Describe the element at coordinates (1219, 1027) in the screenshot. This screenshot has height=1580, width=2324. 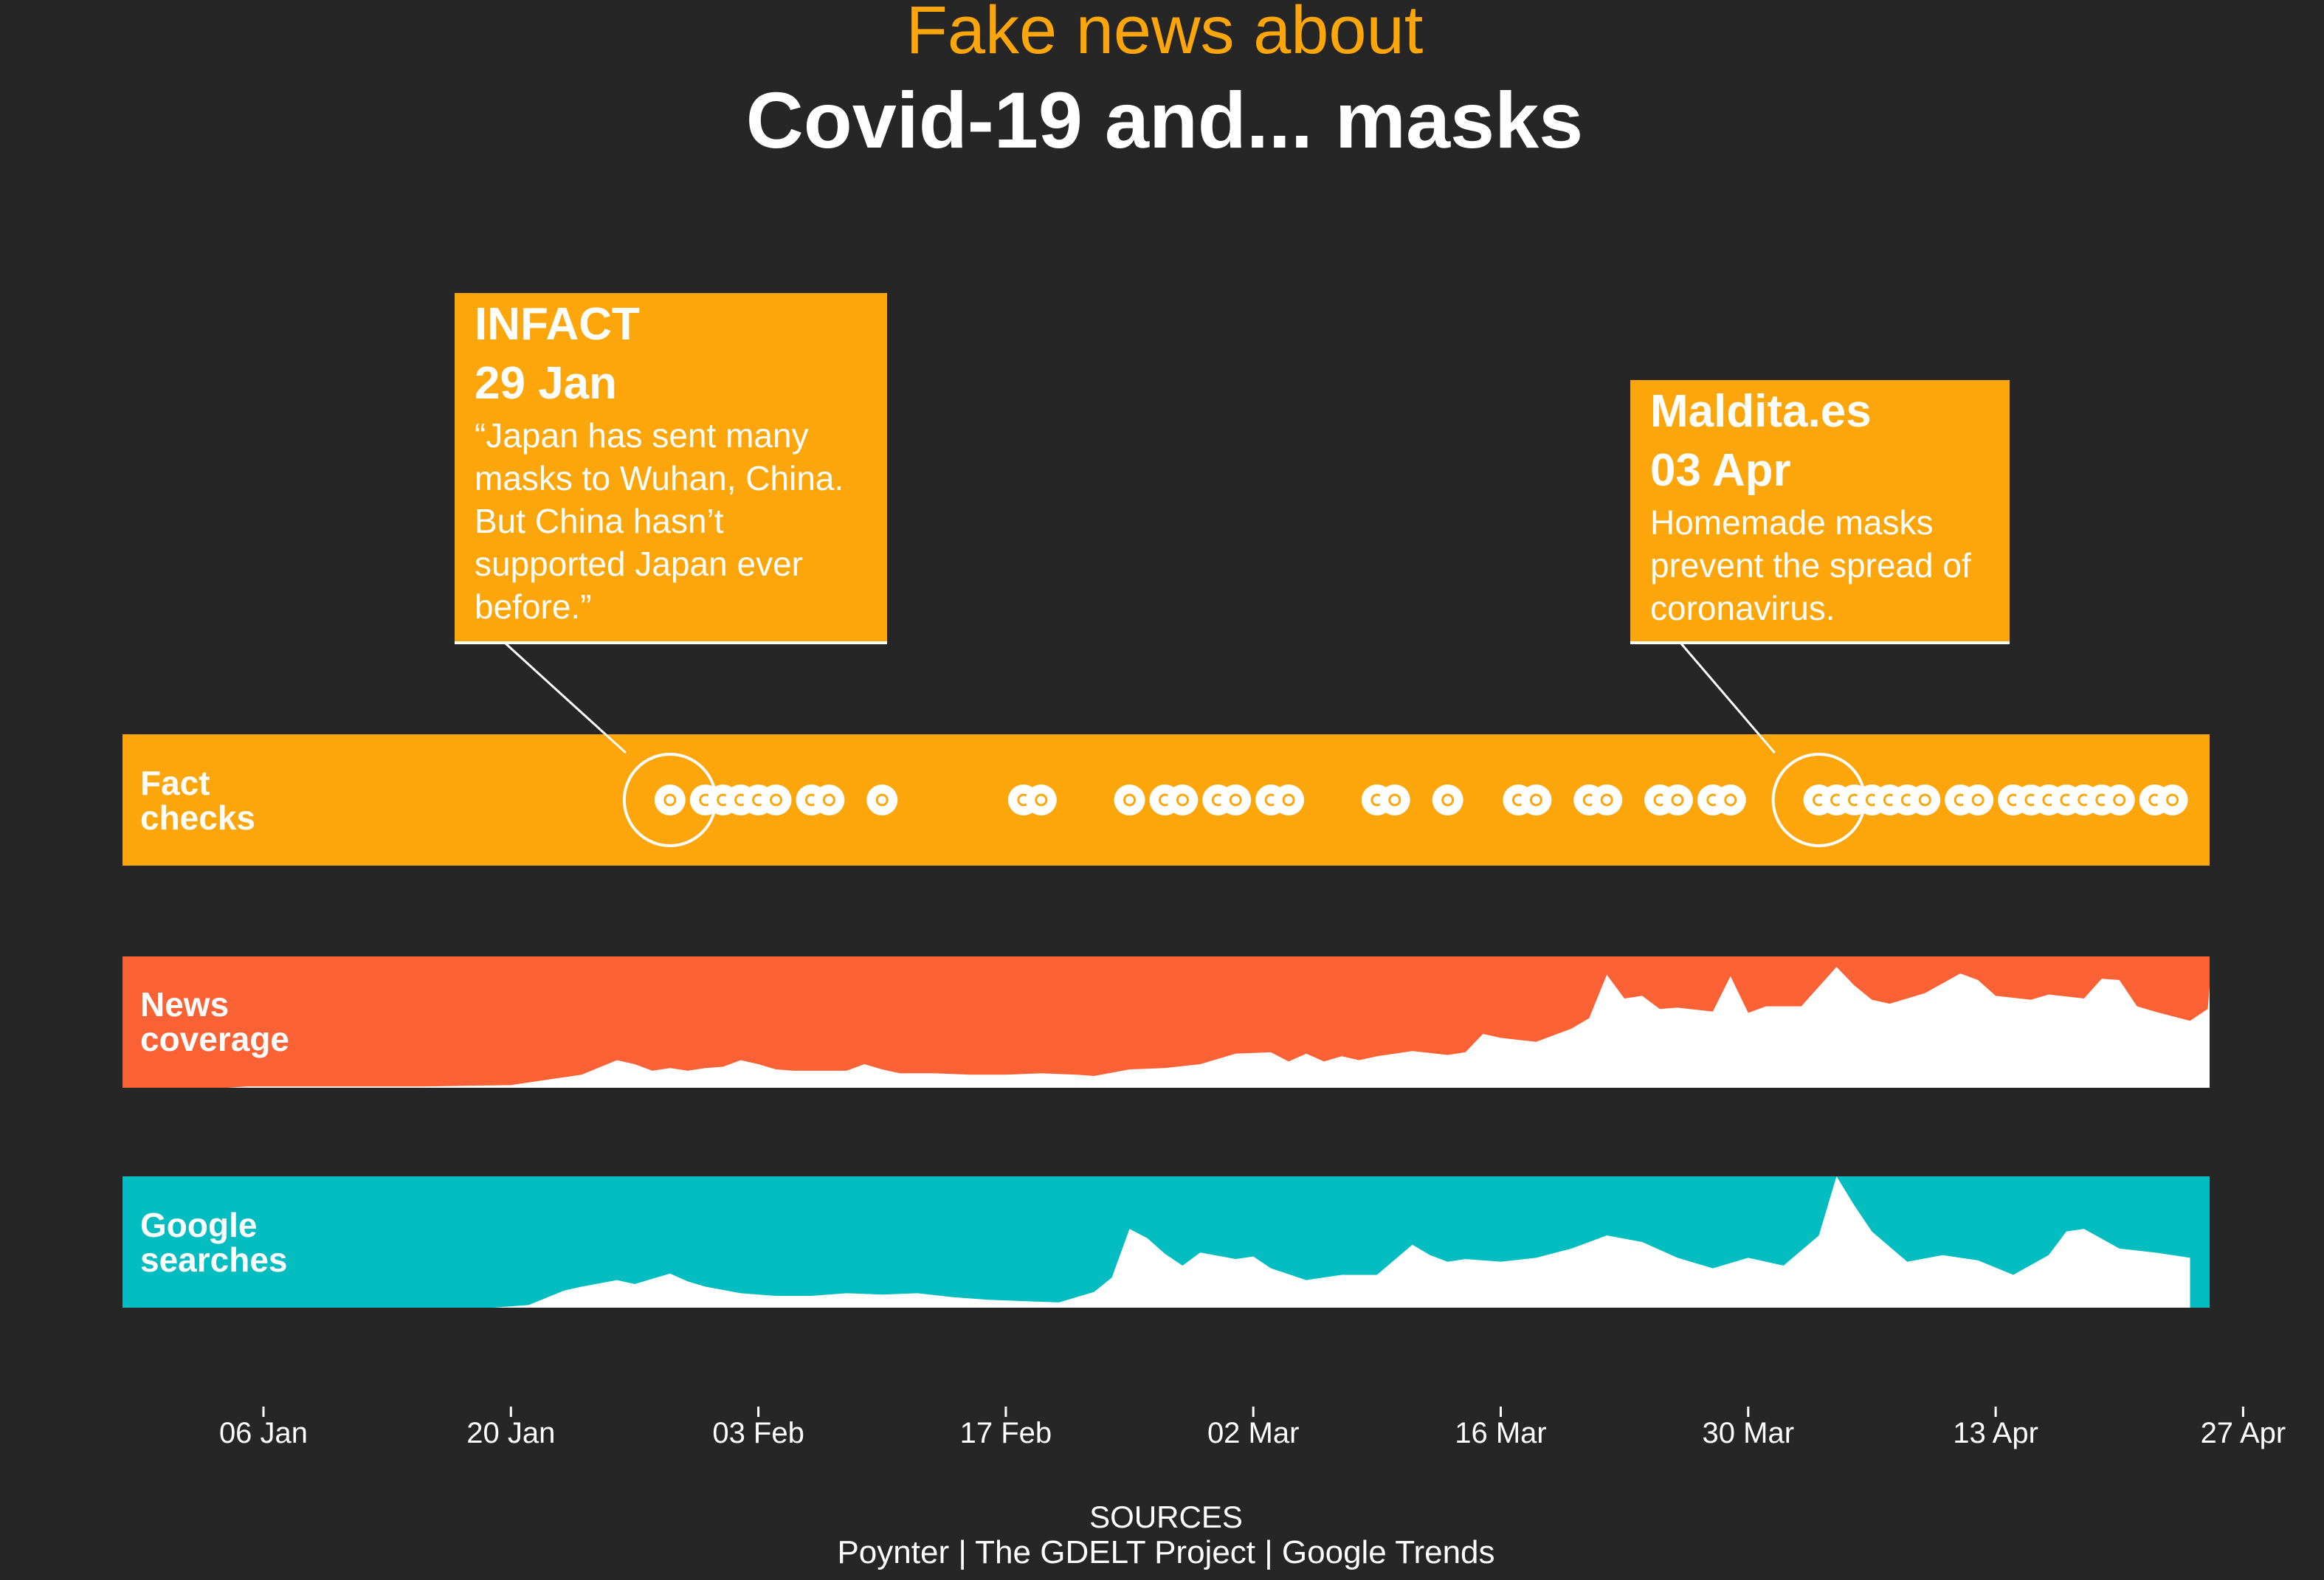
I see `news-coverage-area` at that location.